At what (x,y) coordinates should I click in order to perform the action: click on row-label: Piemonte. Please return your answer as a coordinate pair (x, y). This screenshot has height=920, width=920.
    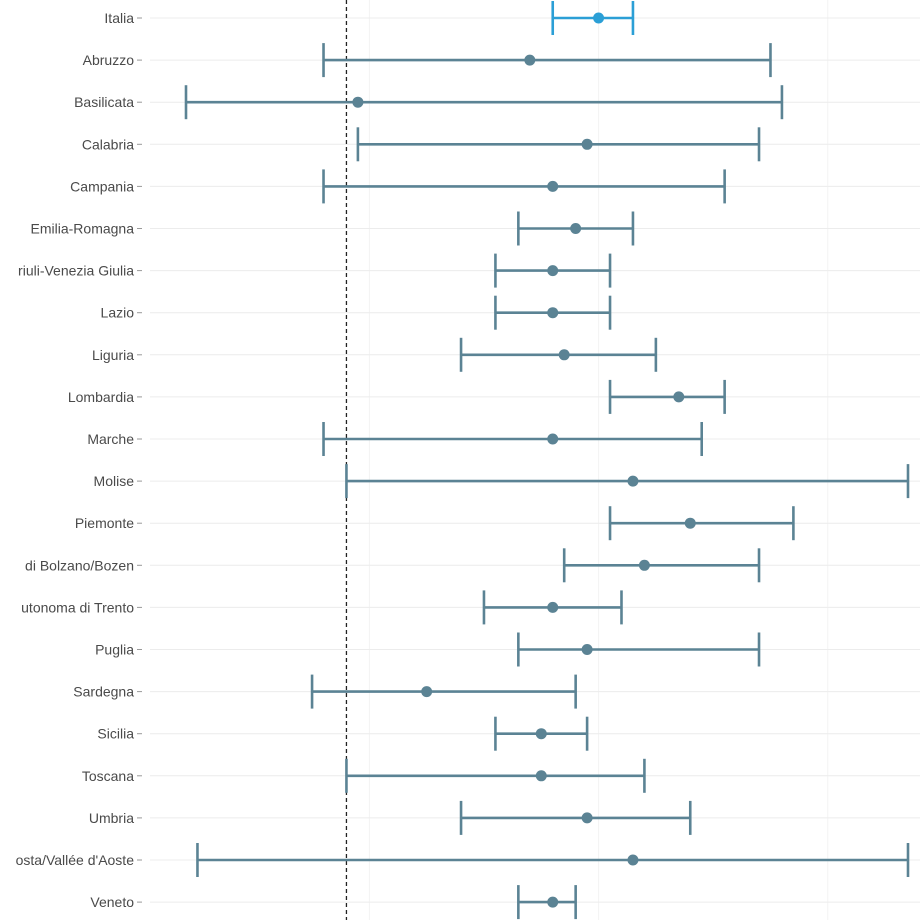
    Looking at the image, I should click on (104, 523).